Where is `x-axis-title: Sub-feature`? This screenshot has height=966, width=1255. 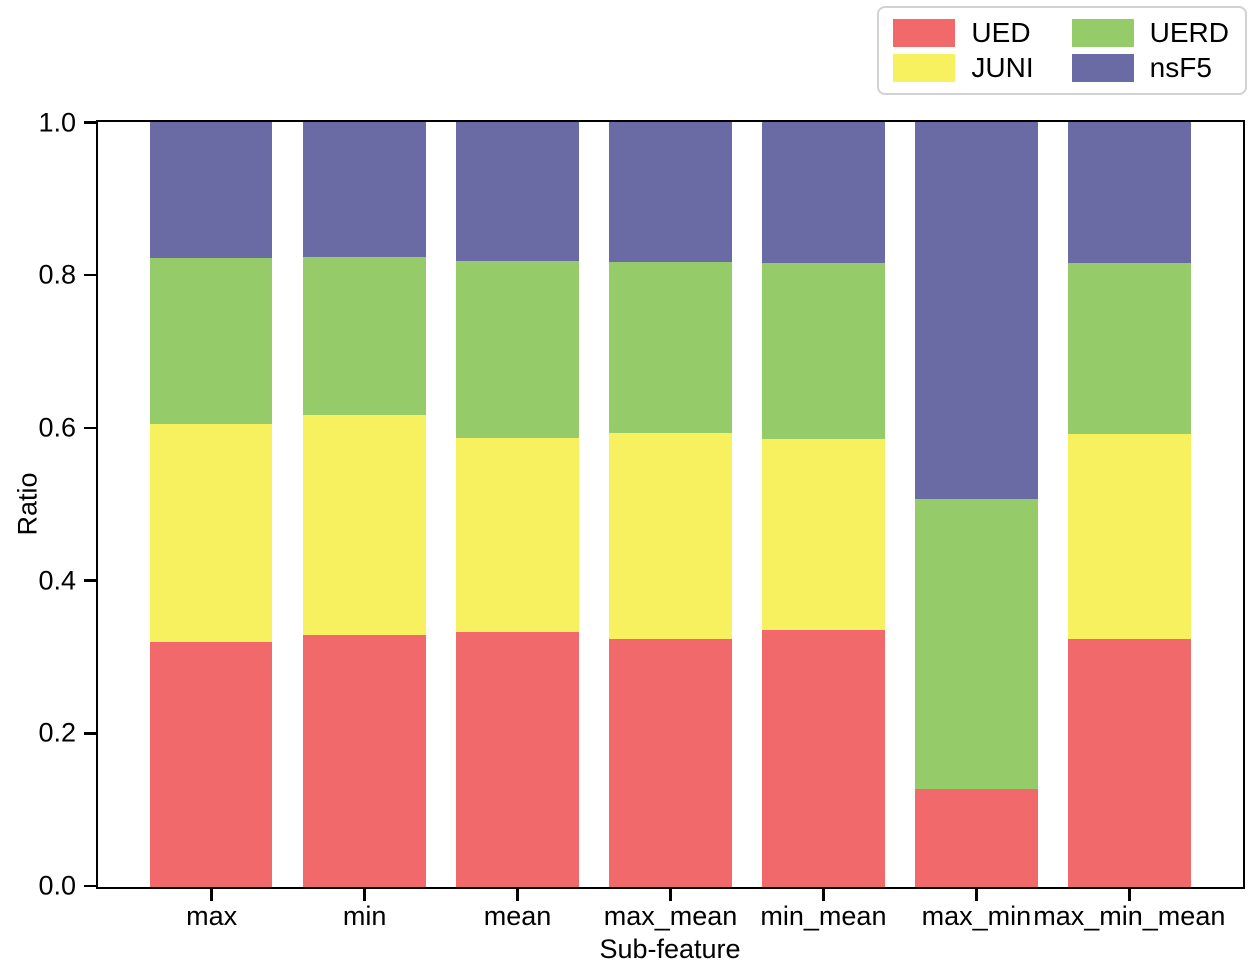 x-axis-title: Sub-feature is located at coordinates (670, 949).